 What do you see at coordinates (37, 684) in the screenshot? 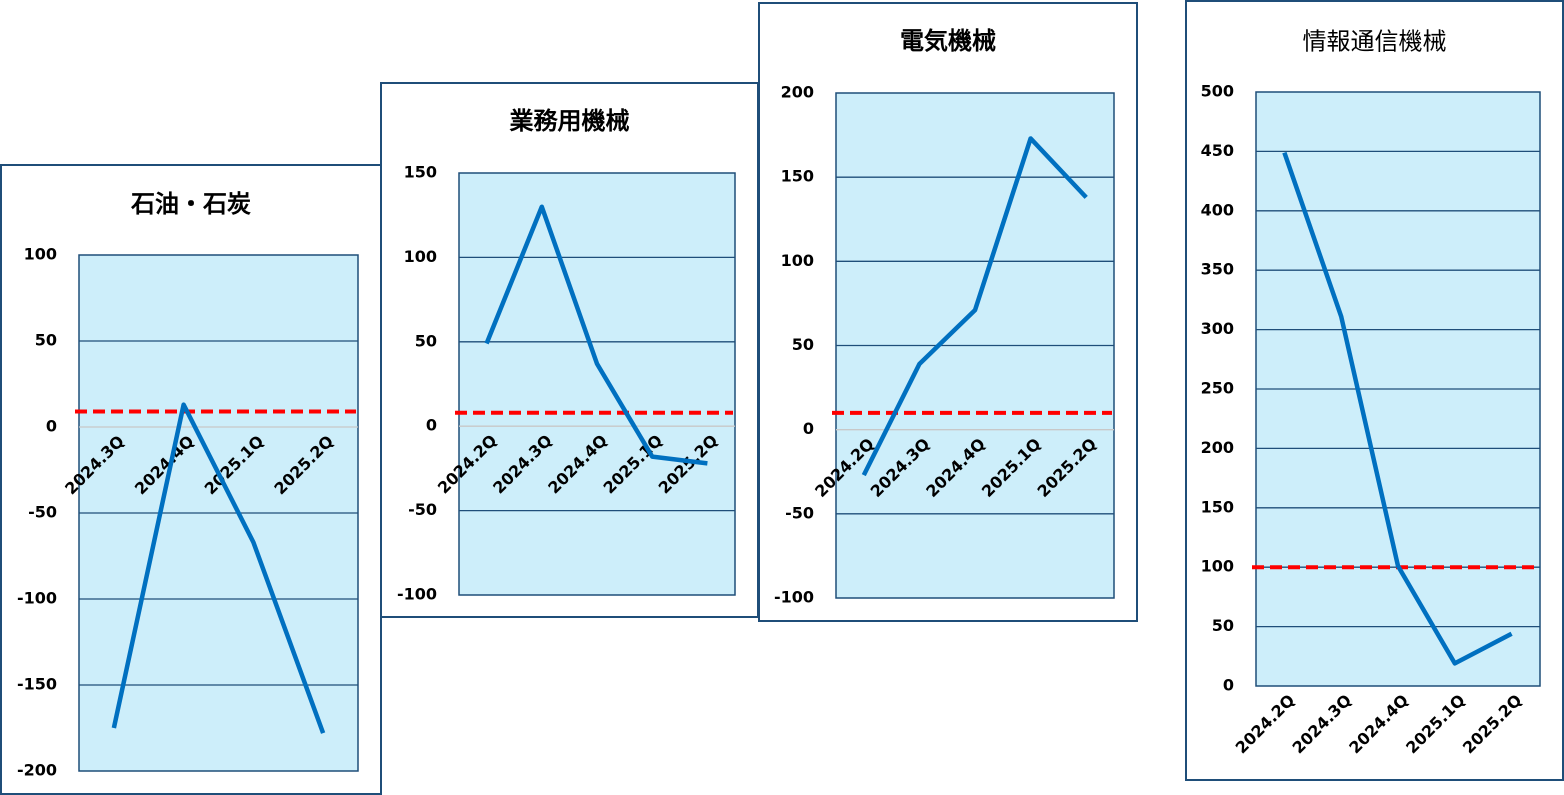
I see `y-tick-label: -150` at bounding box center [37, 684].